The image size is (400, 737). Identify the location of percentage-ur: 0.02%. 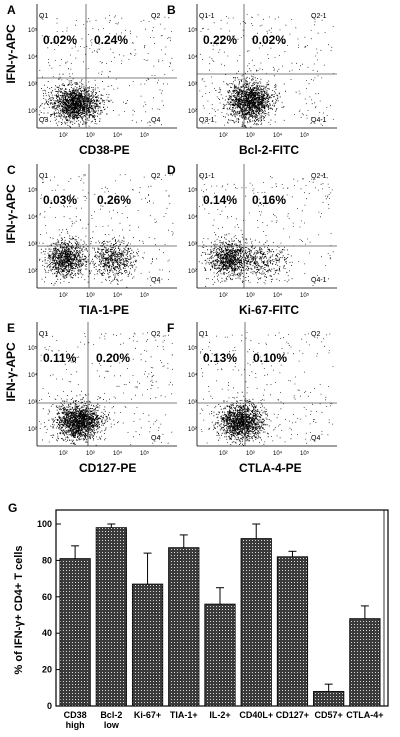
(269, 40).